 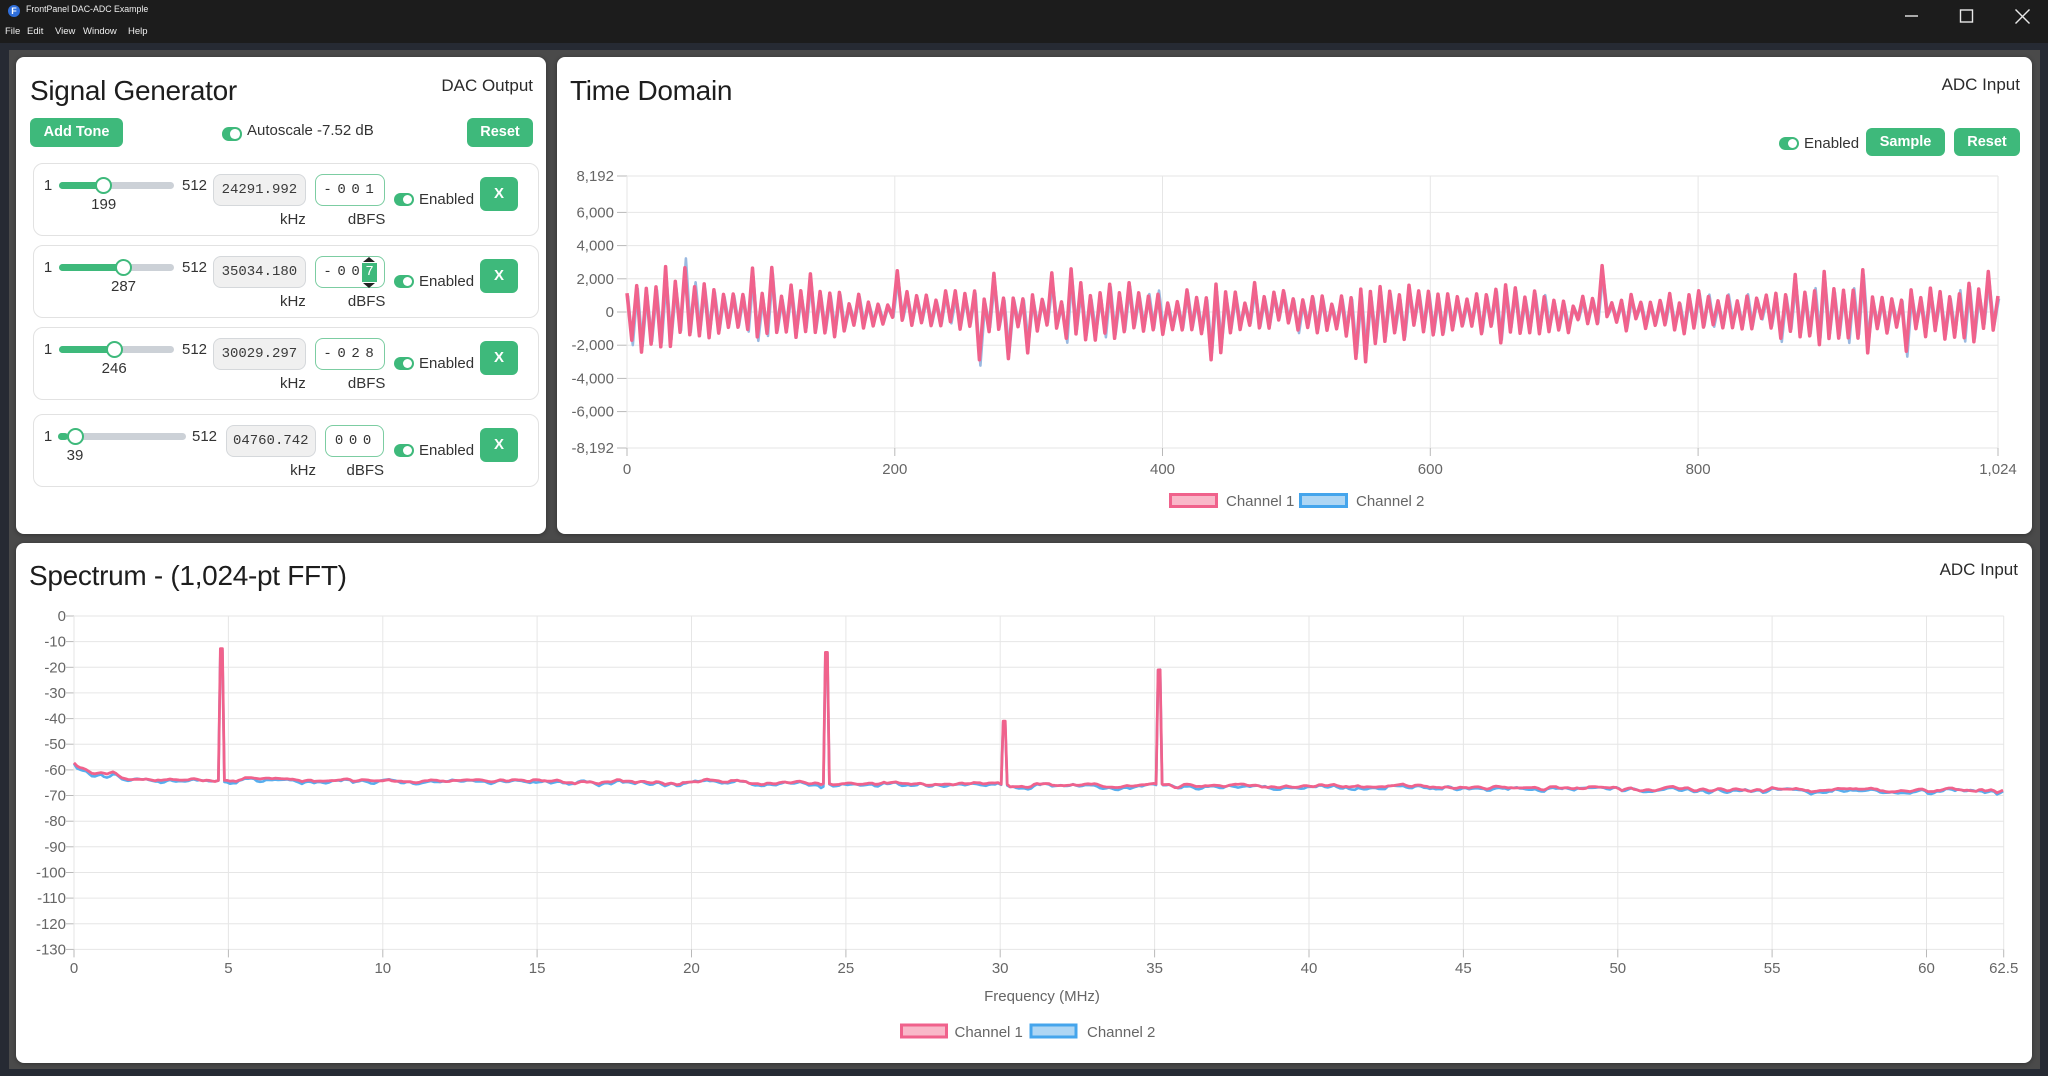 I want to click on svg-text: -4,000, so click(x=592, y=378).